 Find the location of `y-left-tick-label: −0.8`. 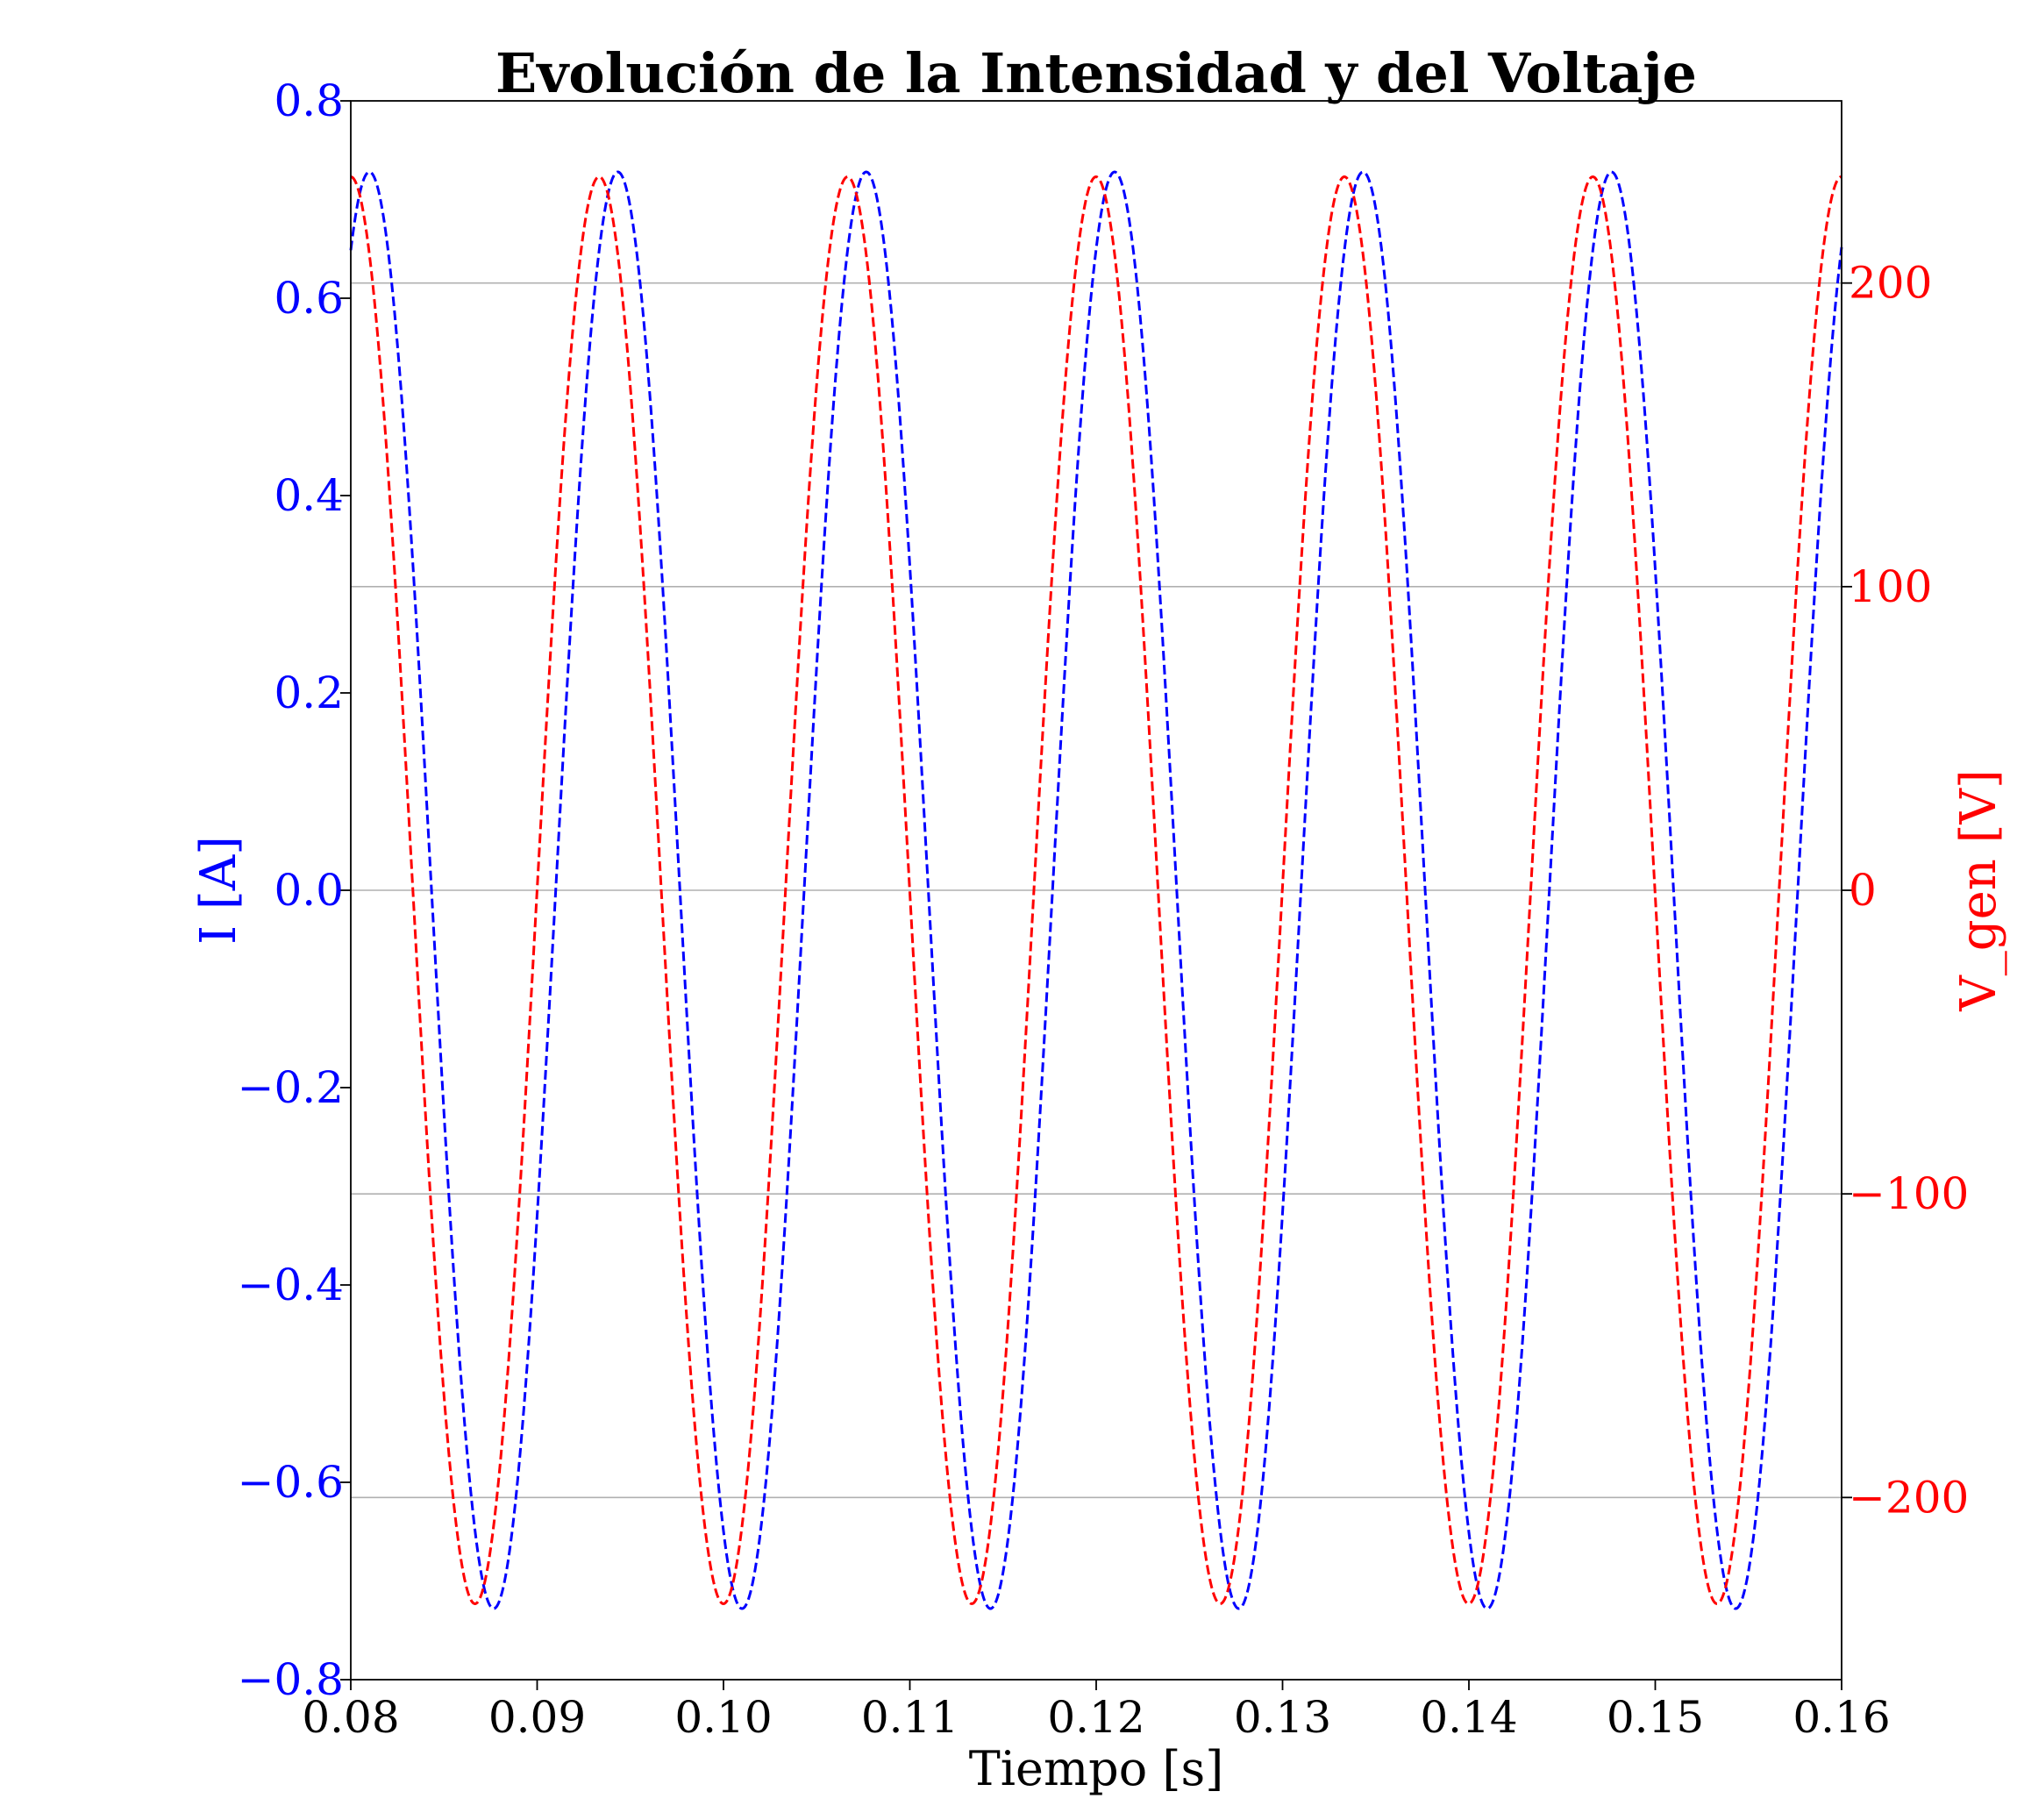

y-left-tick-label: −0.8 is located at coordinates (291, 1679).